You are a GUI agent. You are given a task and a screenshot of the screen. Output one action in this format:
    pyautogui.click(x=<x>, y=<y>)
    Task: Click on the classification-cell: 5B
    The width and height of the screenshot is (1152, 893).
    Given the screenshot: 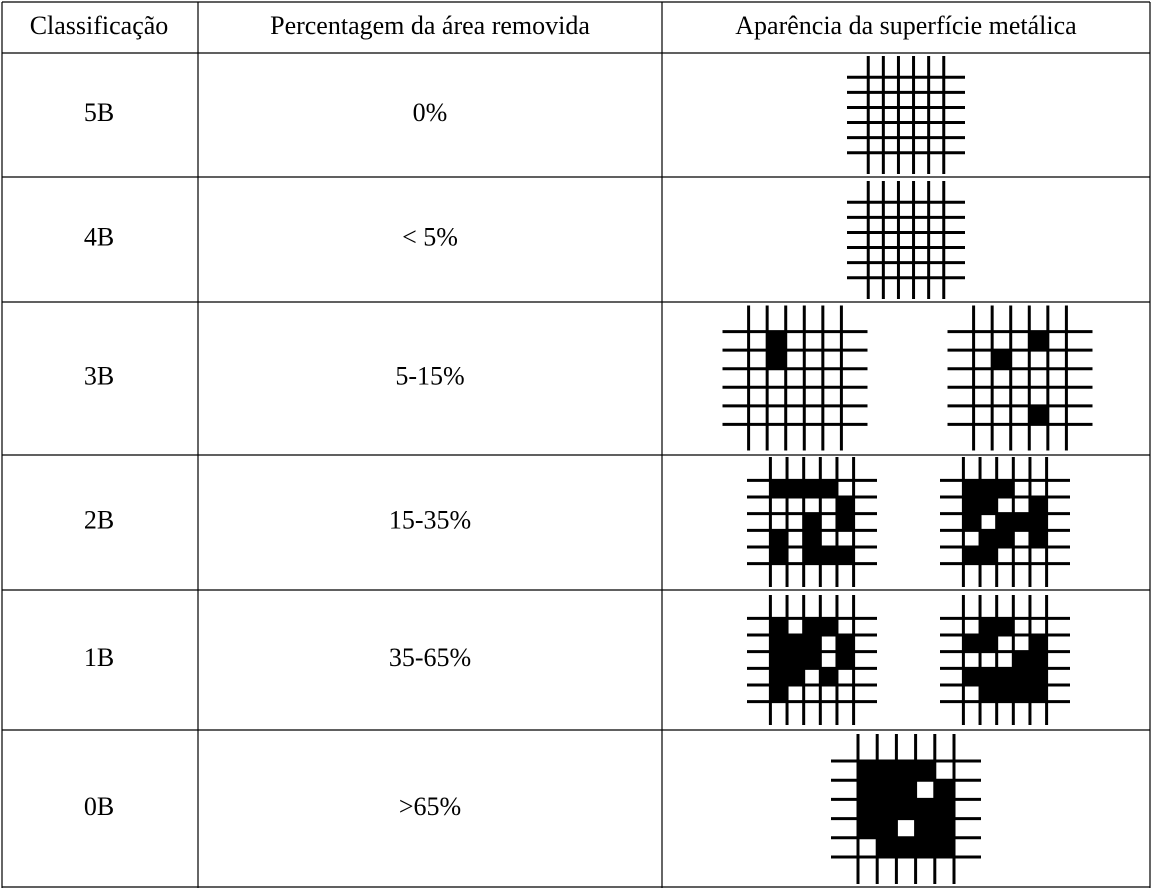 What is the action you would take?
    pyautogui.click(x=99, y=112)
    